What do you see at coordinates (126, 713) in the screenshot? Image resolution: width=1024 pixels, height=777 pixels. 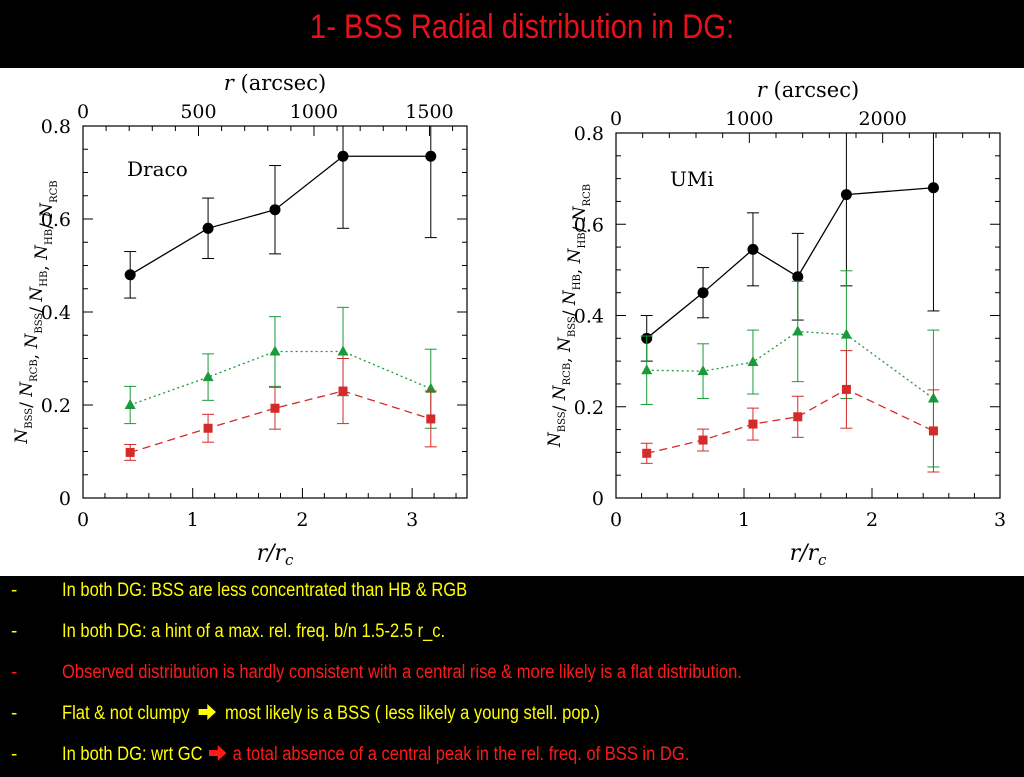 I see `bullet-text: Flat & not clumpy` at bounding box center [126, 713].